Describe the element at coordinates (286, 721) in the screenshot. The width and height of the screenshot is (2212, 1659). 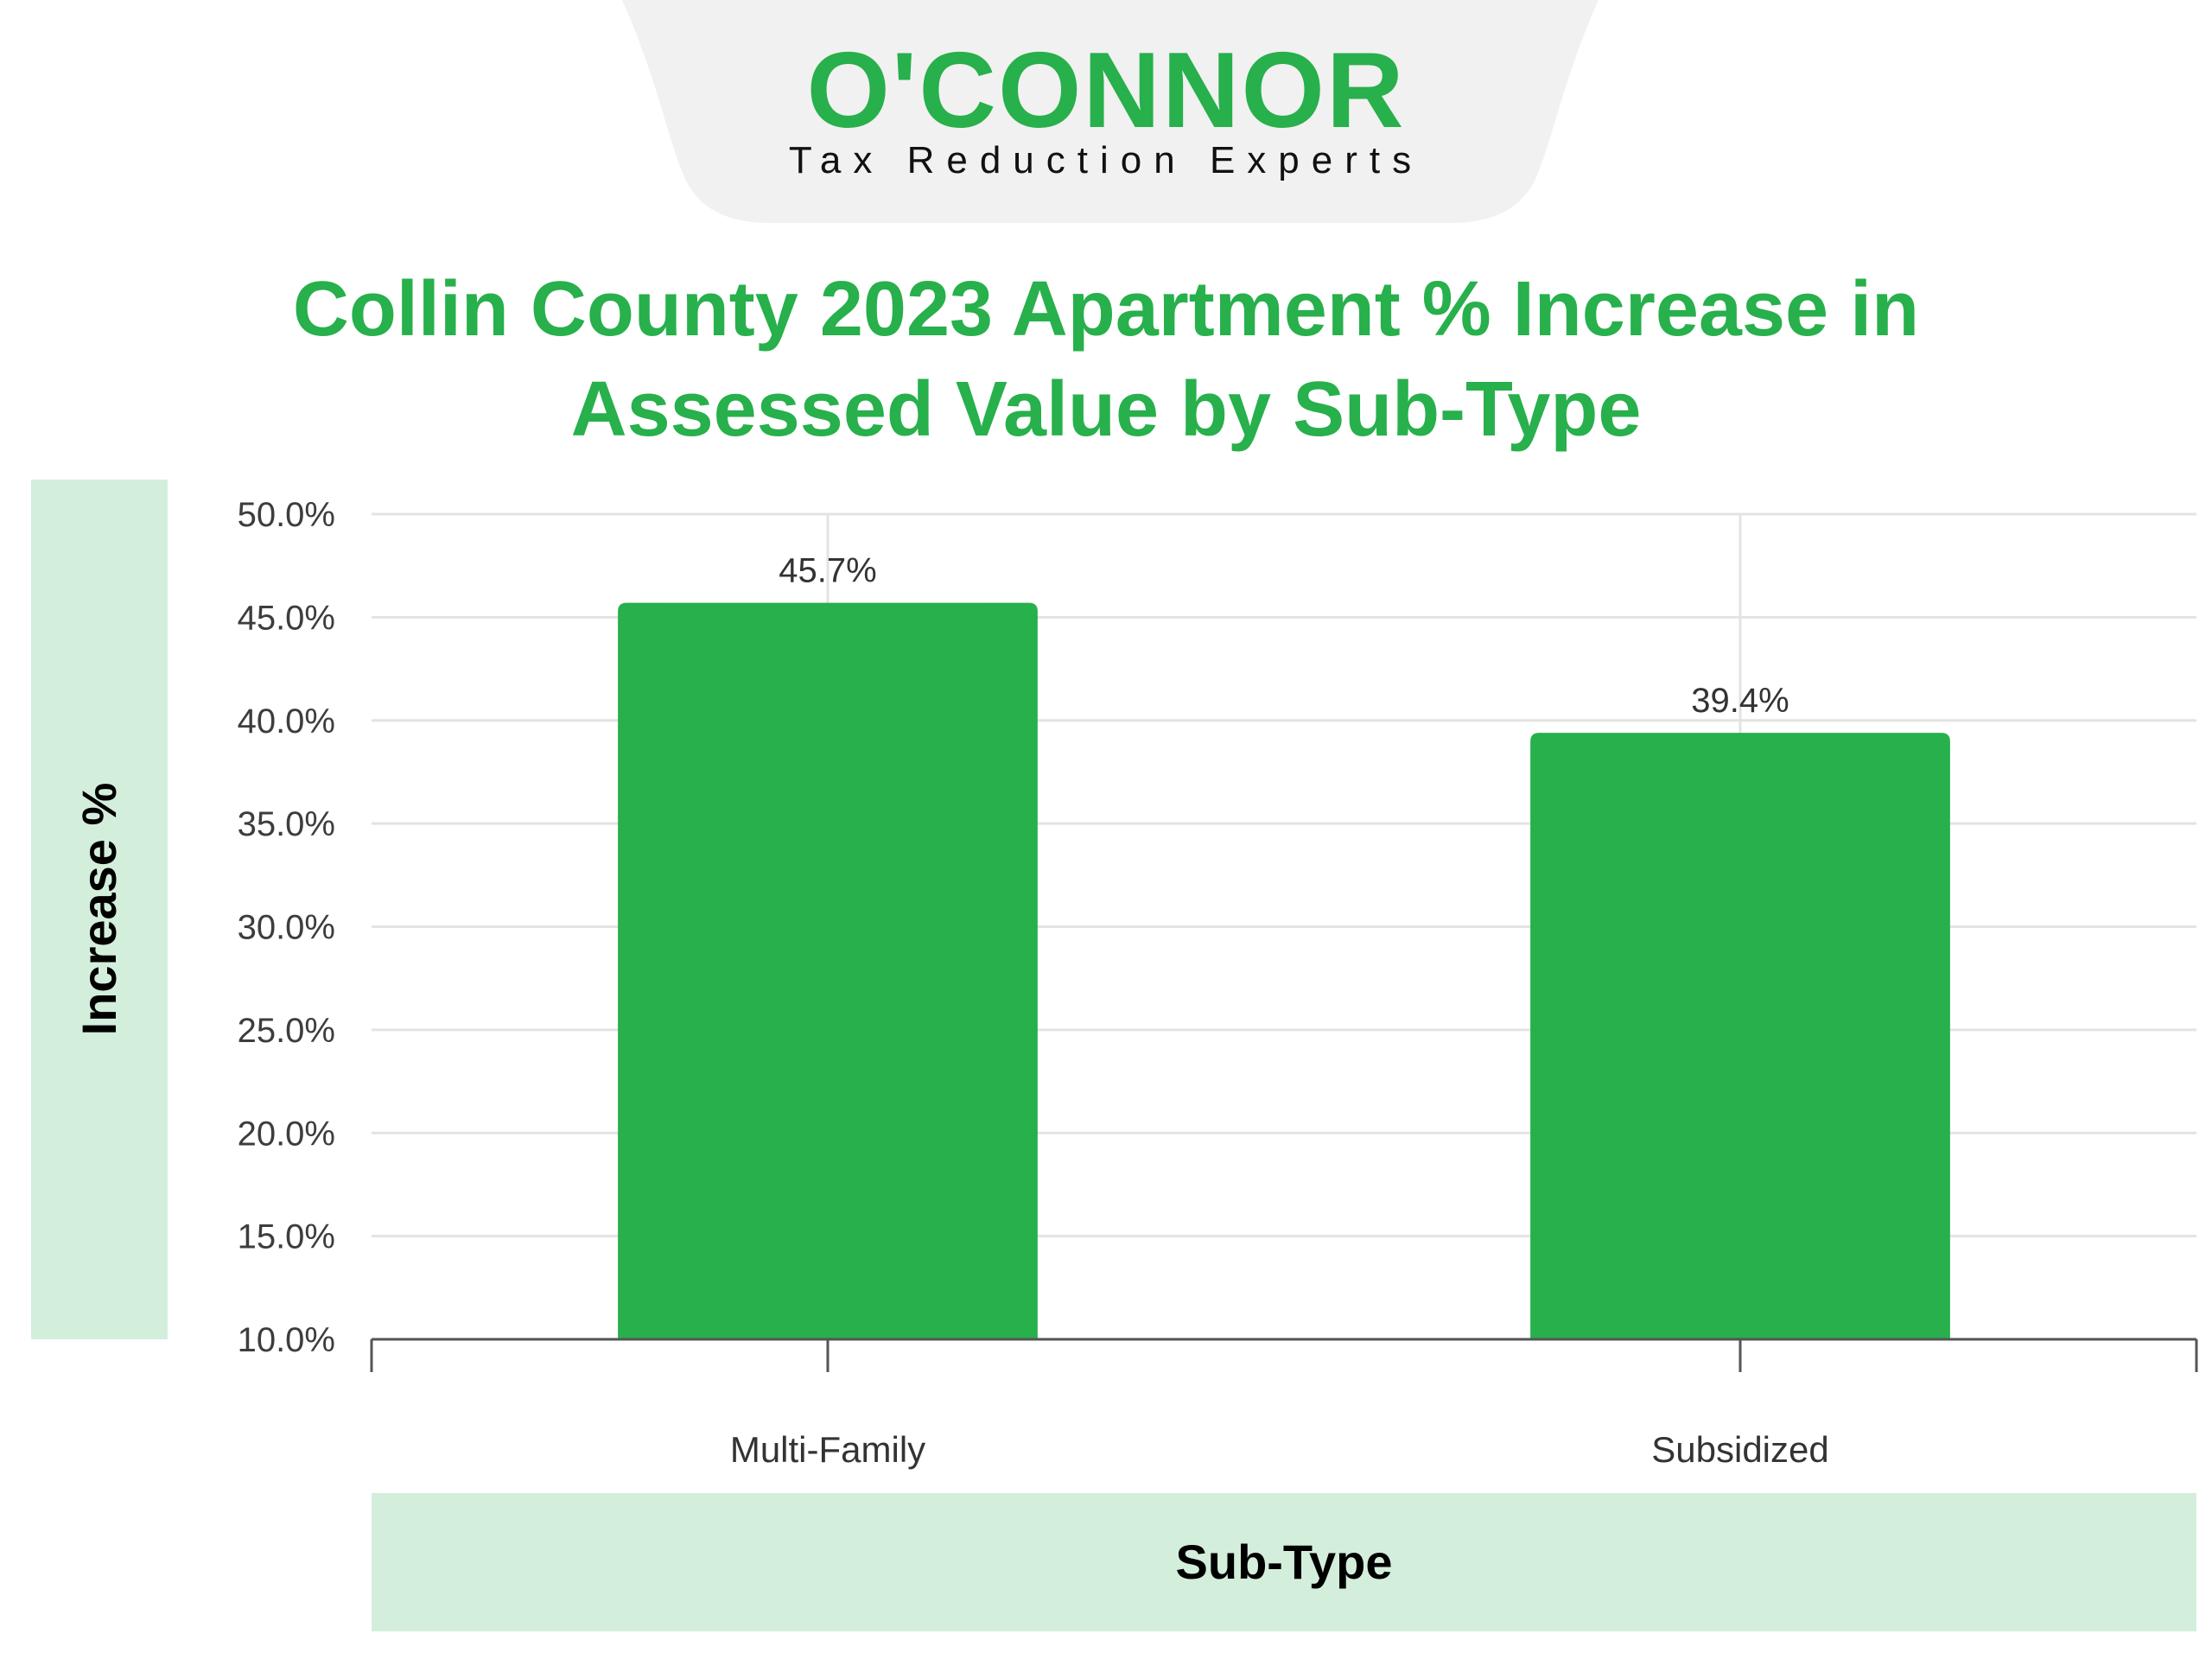
I see `y-tick-label: 40.0%` at that location.